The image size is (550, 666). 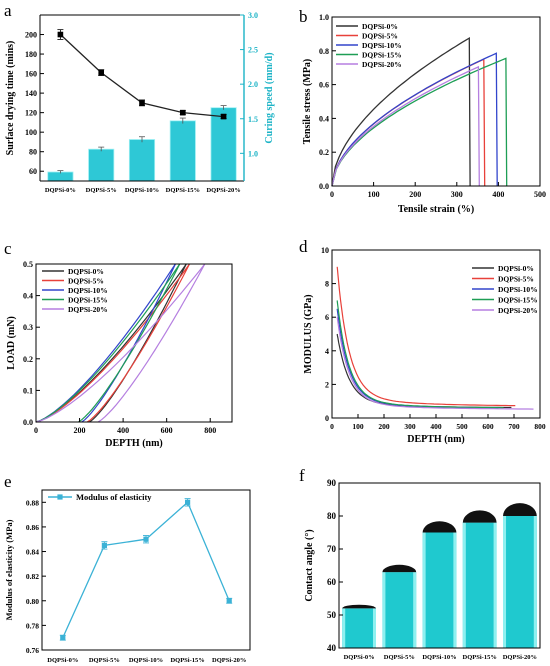 I want to click on panel-d-xtick-label: 300, so click(x=410, y=426).